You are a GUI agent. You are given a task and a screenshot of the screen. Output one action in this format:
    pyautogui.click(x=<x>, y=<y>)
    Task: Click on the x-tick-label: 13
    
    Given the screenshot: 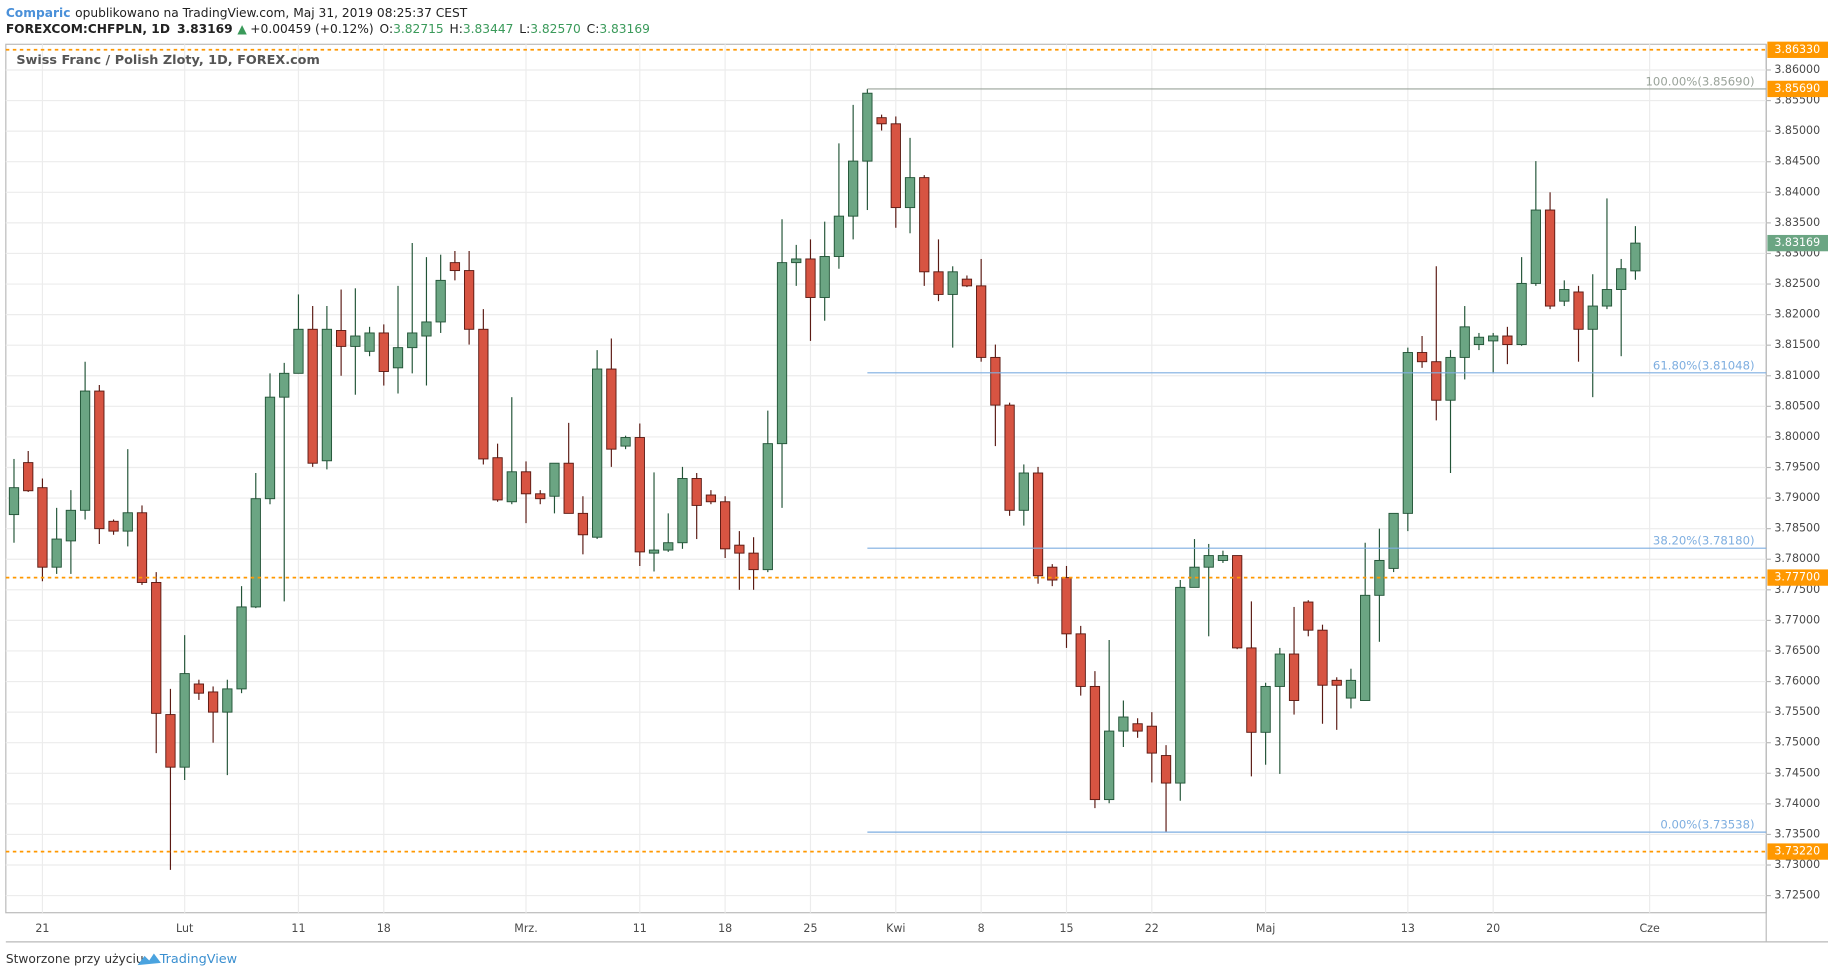 What is the action you would take?
    pyautogui.click(x=1408, y=928)
    